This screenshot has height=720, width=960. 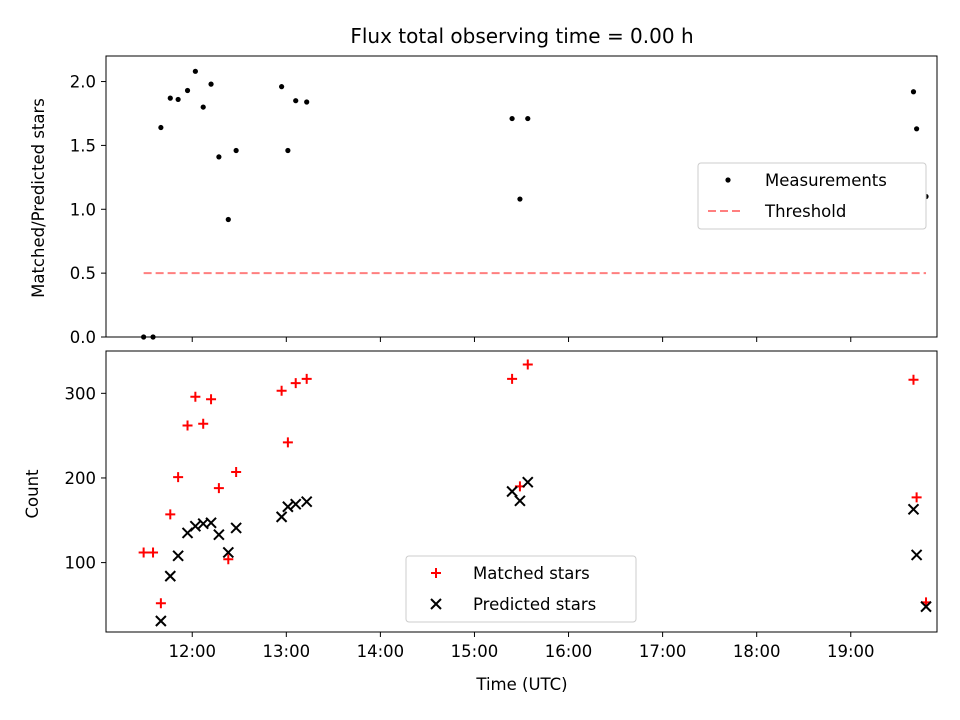 What do you see at coordinates (81, 478) in the screenshot?
I see `bottom-ytick-label: 200` at bounding box center [81, 478].